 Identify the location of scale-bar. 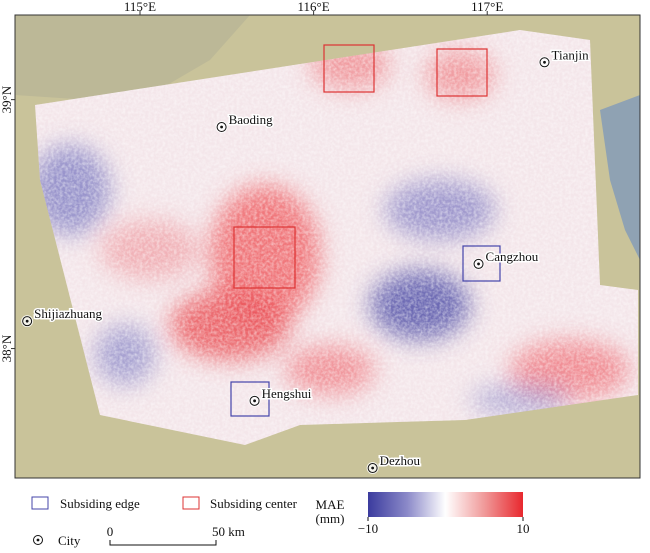
(163, 543).